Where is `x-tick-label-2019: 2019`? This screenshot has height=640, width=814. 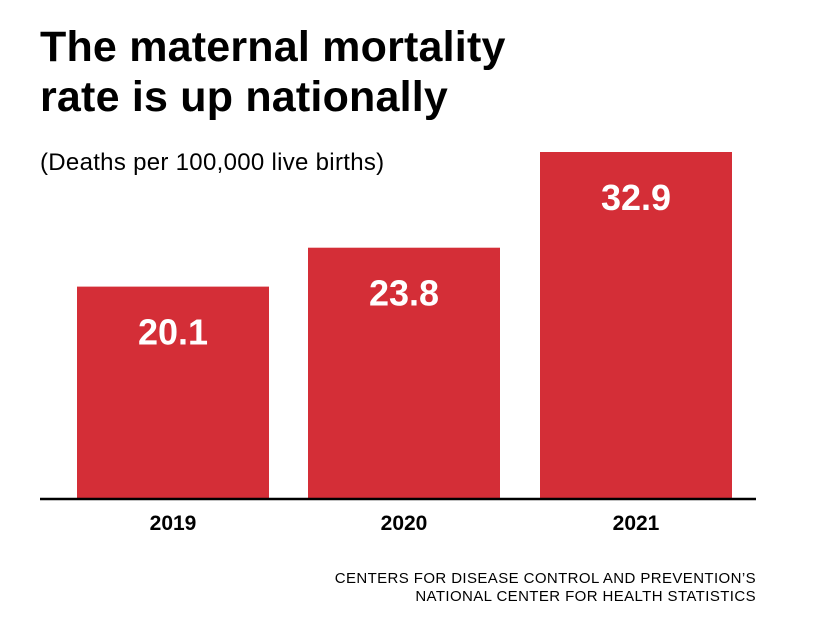
x-tick-label-2019: 2019 is located at coordinates (173, 523).